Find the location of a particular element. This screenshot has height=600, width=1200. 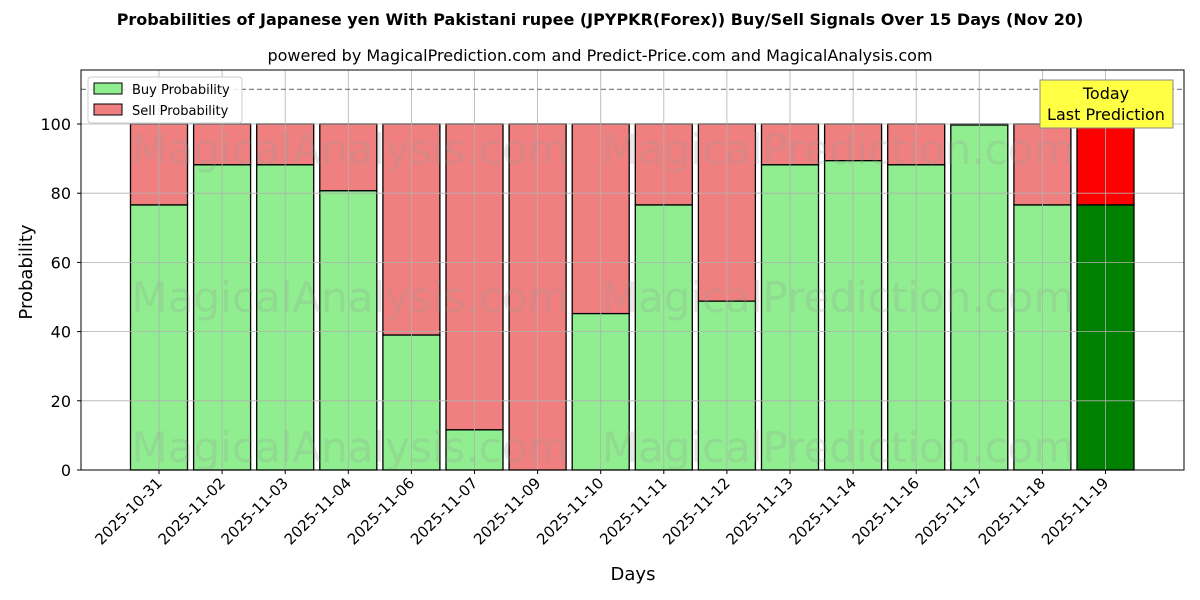

y-tick-label: 100 is located at coordinates (55, 124).